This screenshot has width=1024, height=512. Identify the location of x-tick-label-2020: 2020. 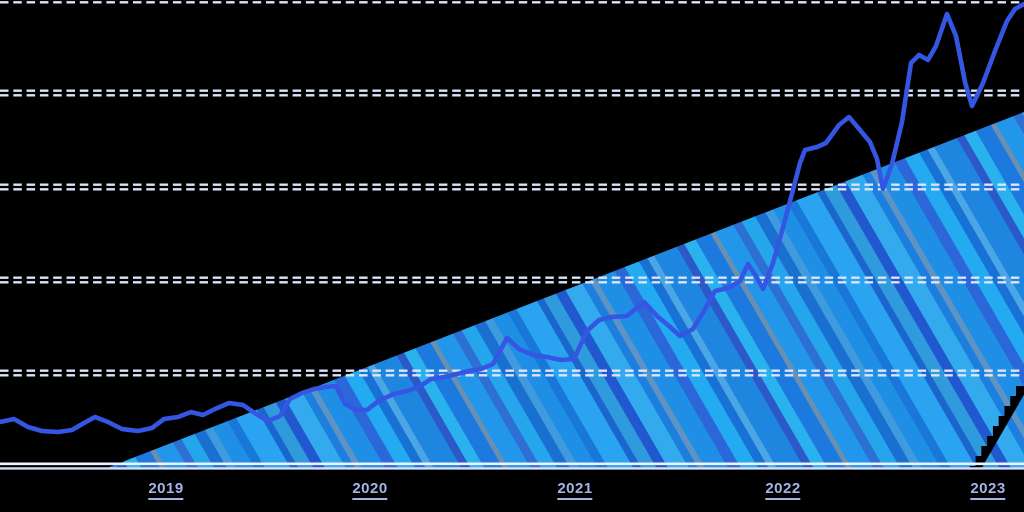
(370, 490).